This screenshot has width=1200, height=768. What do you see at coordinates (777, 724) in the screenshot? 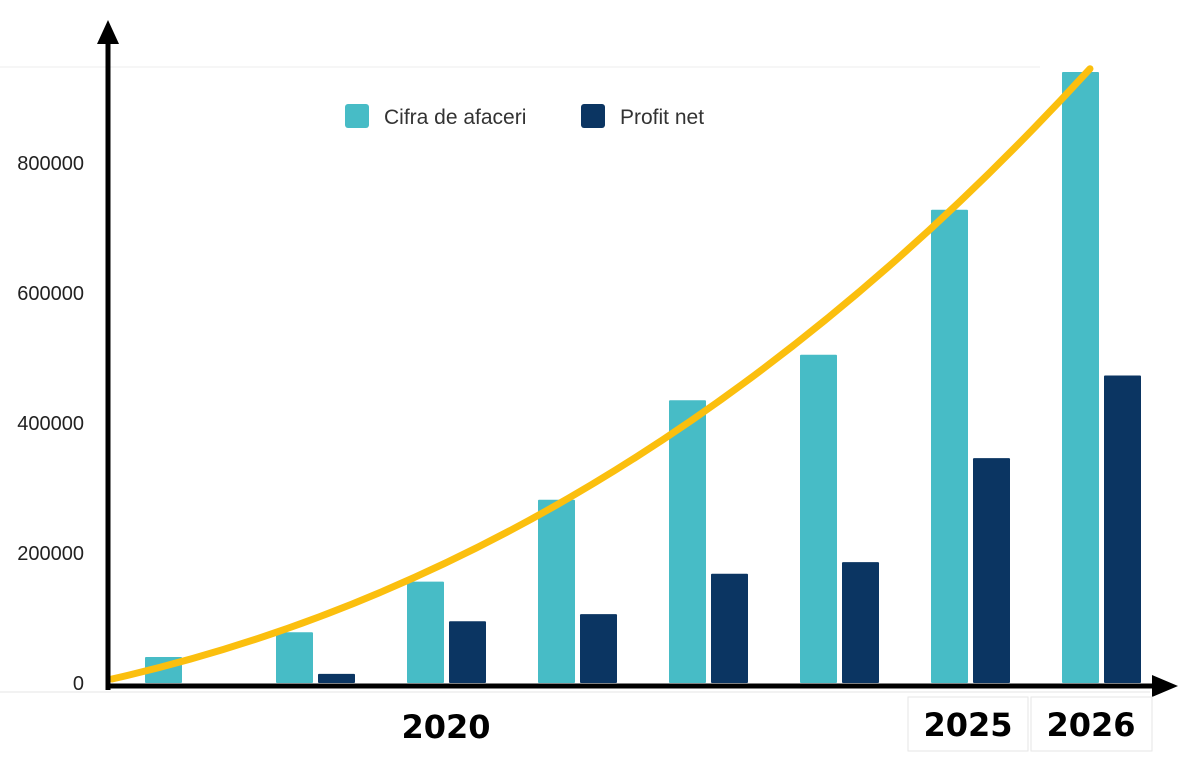
I see `year-labels: 2020 2025 2026` at bounding box center [777, 724].